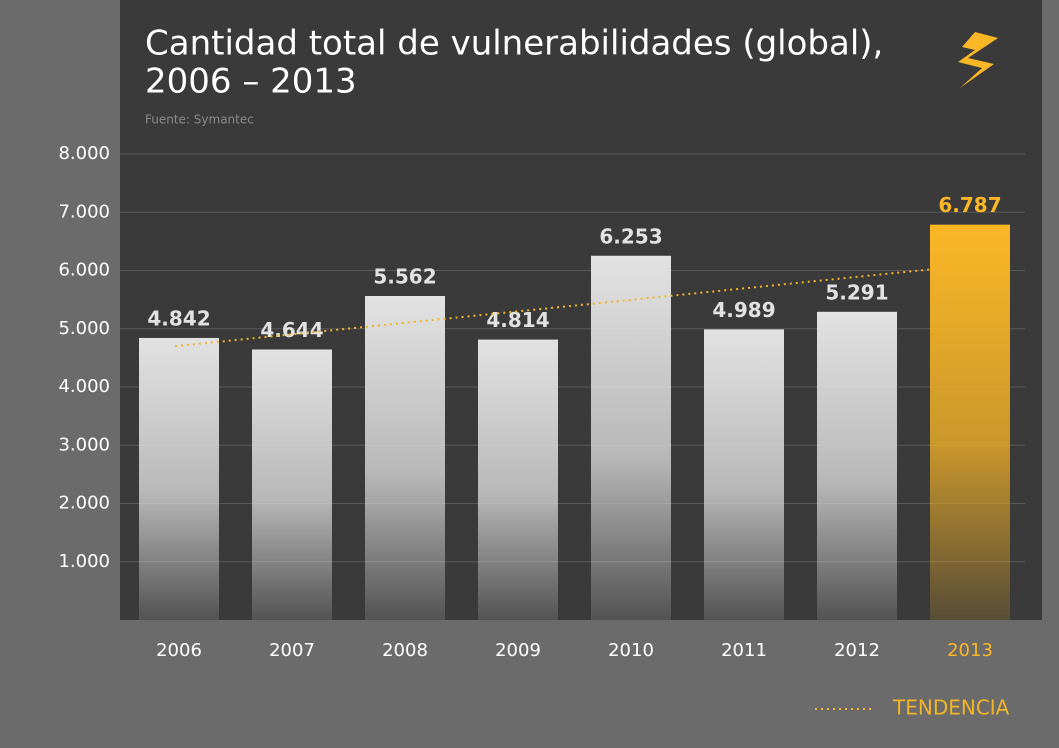  What do you see at coordinates (631, 650) in the screenshot?
I see `x-tick-label: 2010` at bounding box center [631, 650].